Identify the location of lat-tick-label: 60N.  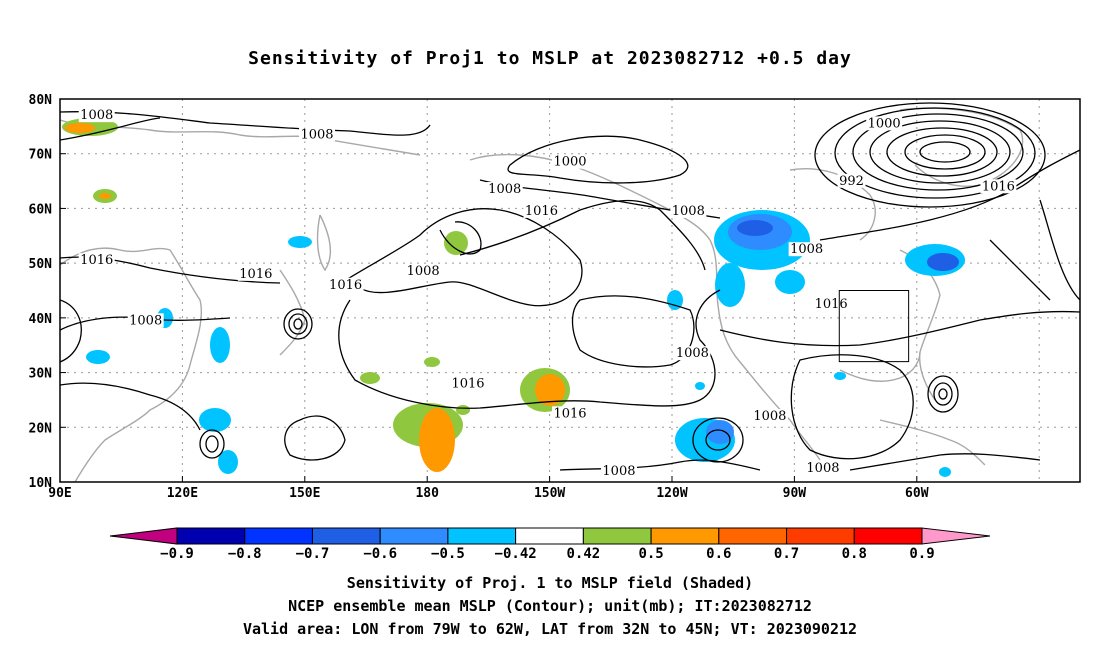
(41, 209).